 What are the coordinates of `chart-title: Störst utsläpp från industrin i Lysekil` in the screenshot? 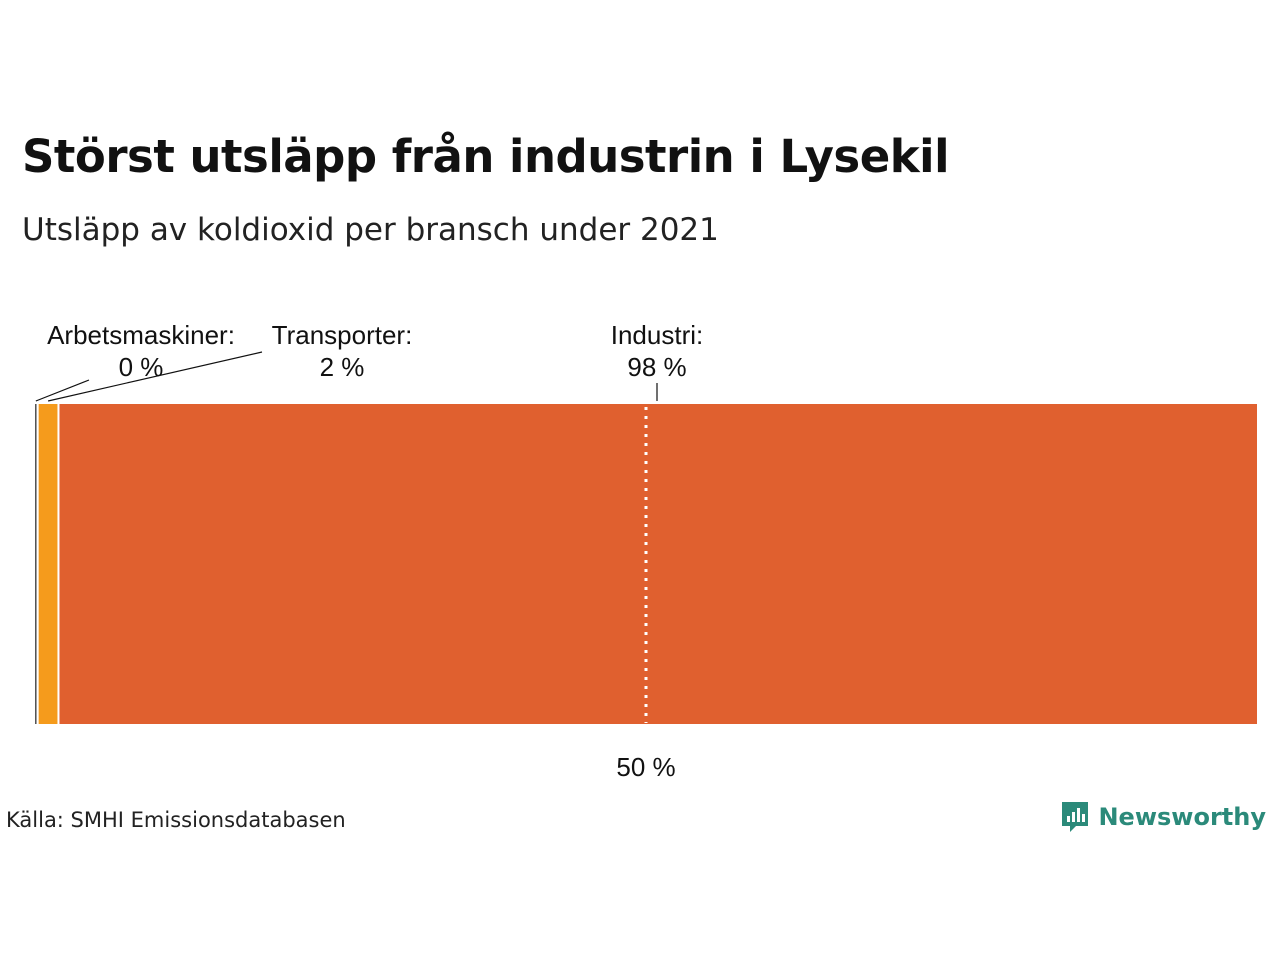 It's located at (486, 156).